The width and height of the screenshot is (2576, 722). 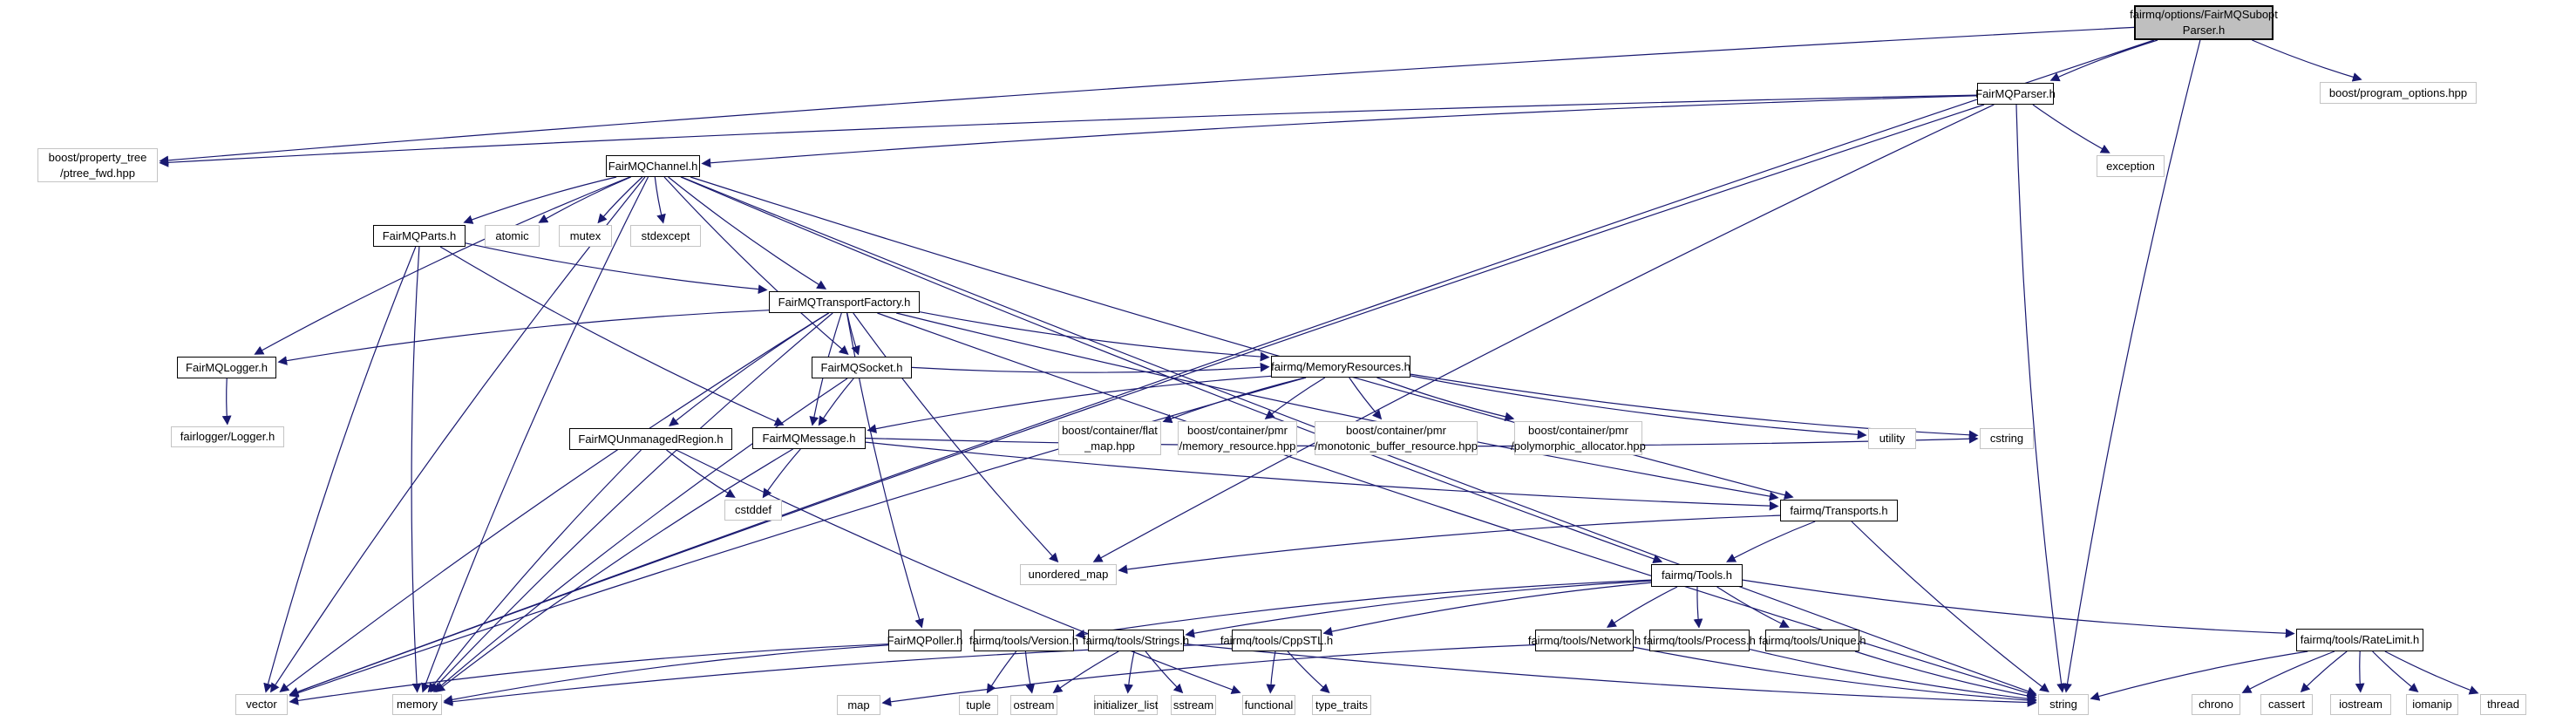 I want to click on edge-channel-to-mutex, so click(x=620, y=200).